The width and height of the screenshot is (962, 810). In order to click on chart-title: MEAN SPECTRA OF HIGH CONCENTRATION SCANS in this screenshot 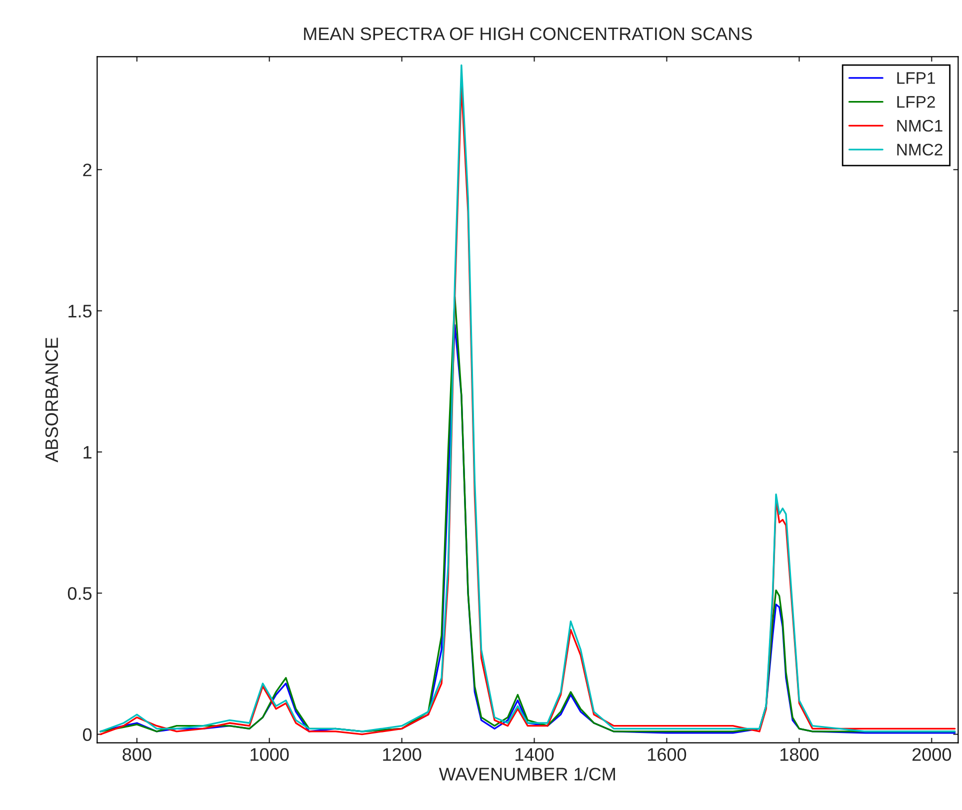, I will do `click(528, 33)`.